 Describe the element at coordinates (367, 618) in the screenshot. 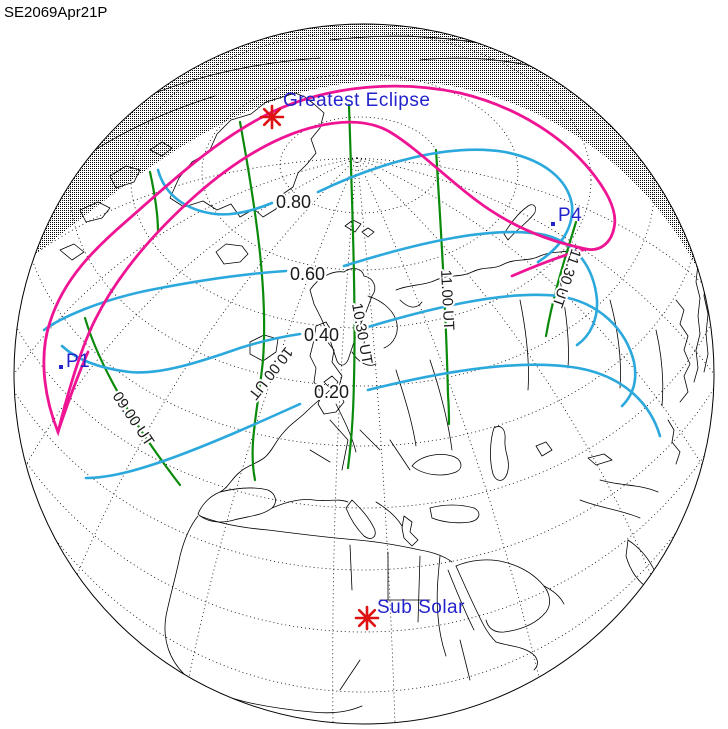

I see `sub-solar-marker-icon` at that location.